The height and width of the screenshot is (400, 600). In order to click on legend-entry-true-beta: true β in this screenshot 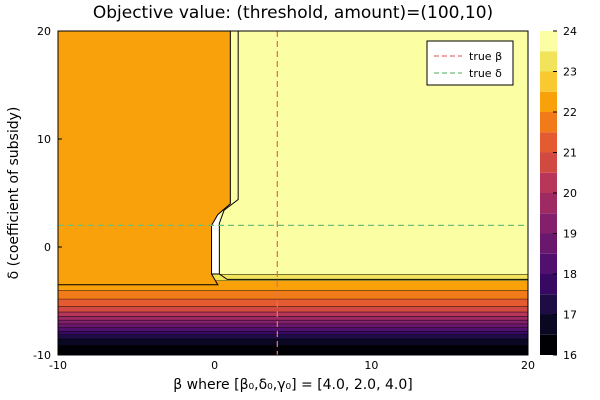, I will do `click(485, 56)`.